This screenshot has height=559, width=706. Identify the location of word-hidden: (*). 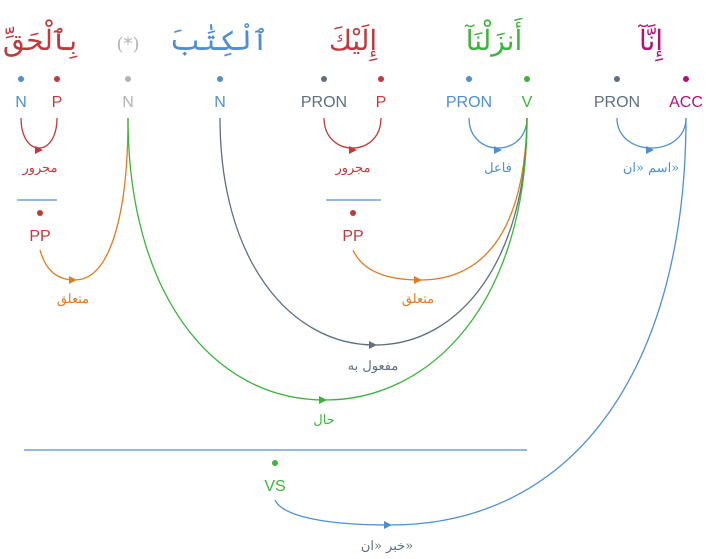
(127, 44).